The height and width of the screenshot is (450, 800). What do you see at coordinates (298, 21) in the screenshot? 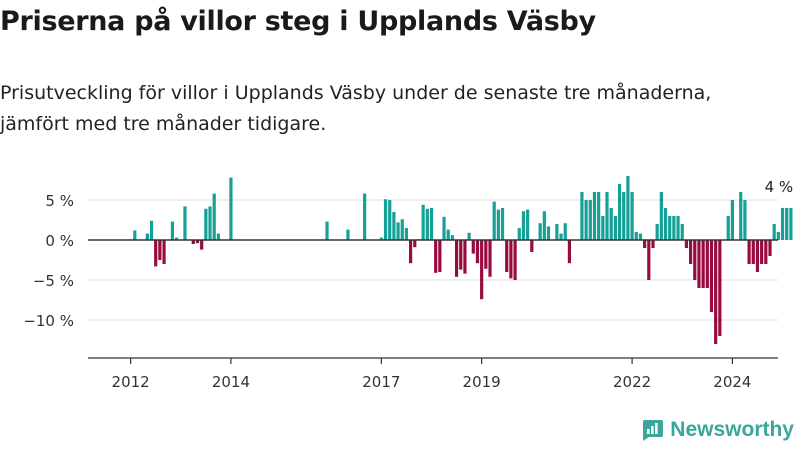
I see `chart-title: Priserna på villor steg i Upplands Väsby` at bounding box center [298, 21].